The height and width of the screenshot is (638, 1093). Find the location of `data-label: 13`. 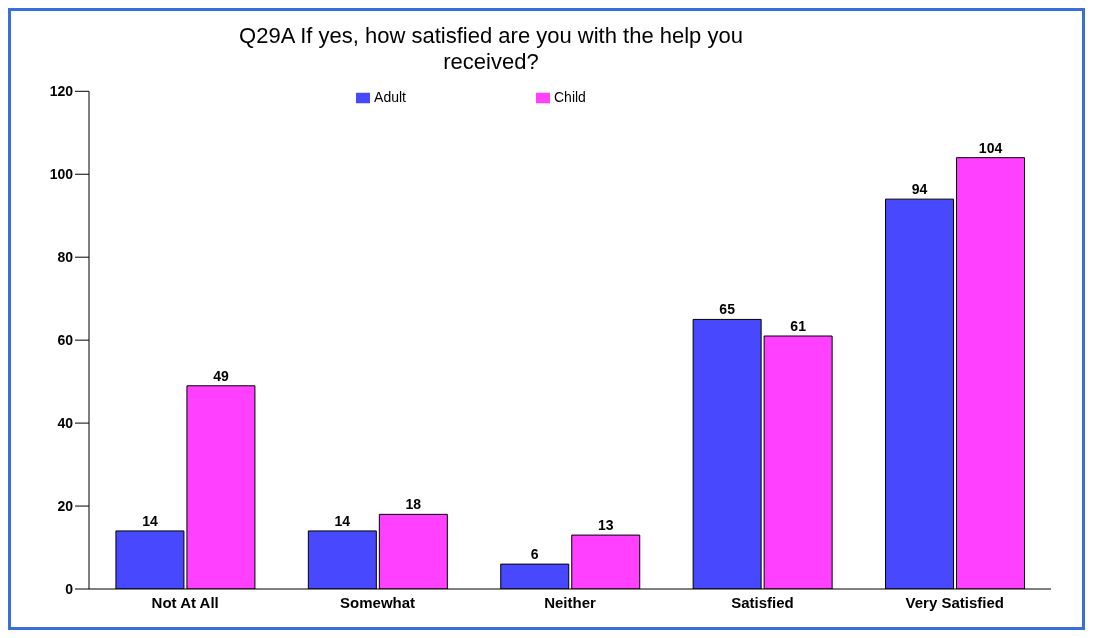

data-label: 13 is located at coordinates (605, 525).